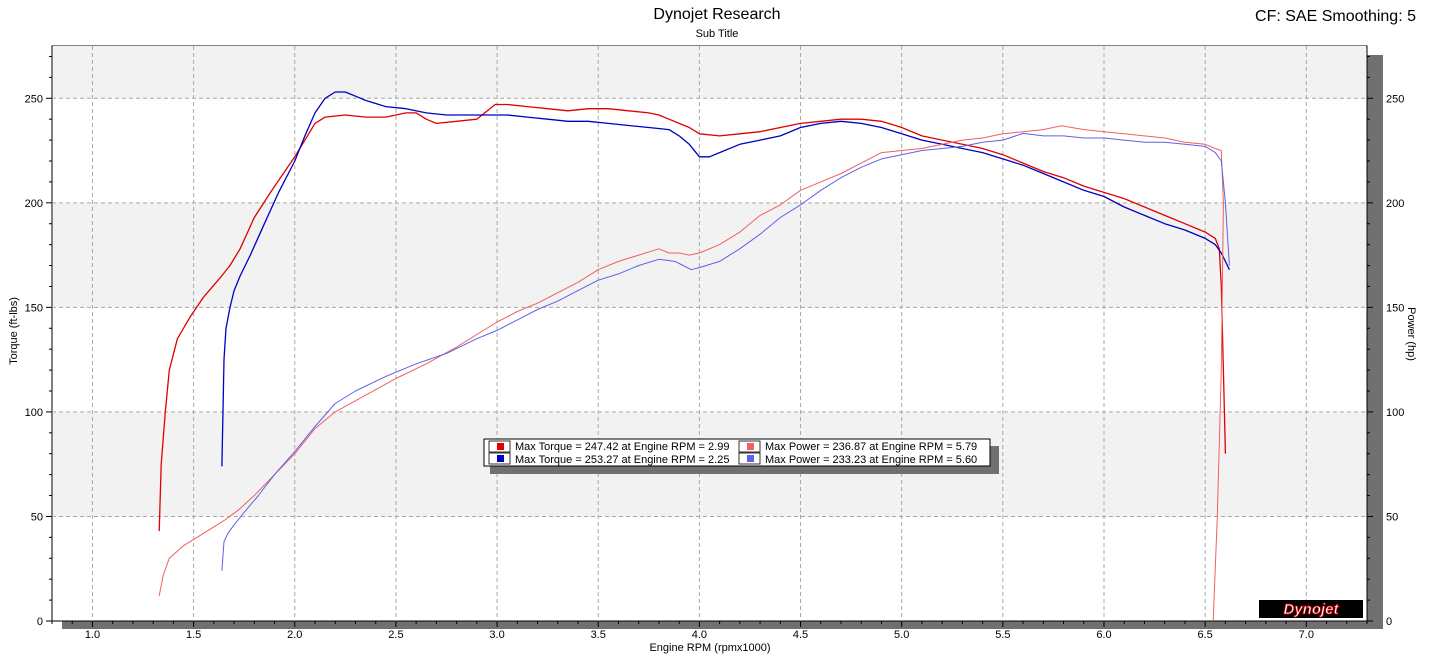  What do you see at coordinates (1335, 16) in the screenshot?
I see `correction-factor-label: CF: SAE Smoothing: 5` at bounding box center [1335, 16].